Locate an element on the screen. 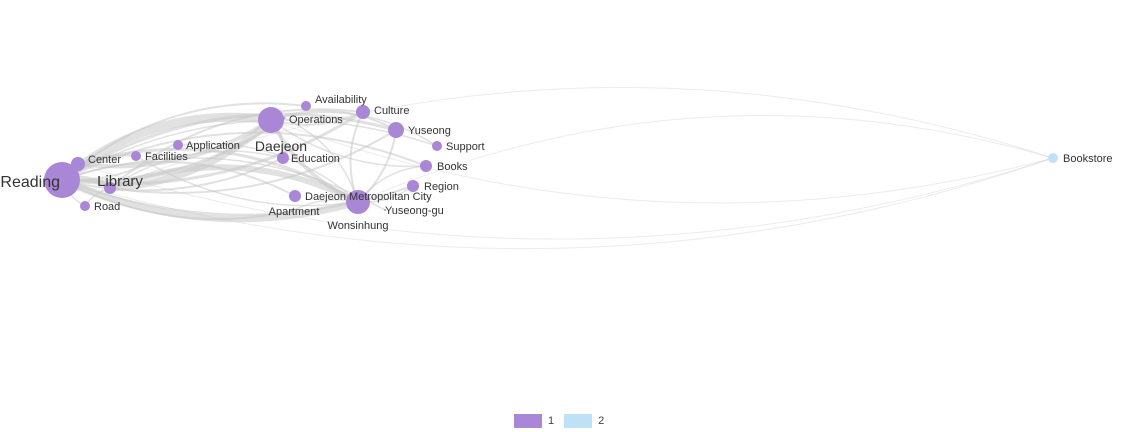 The image size is (1128, 432). edge-daejeon-bookstore is located at coordinates (662, 161).